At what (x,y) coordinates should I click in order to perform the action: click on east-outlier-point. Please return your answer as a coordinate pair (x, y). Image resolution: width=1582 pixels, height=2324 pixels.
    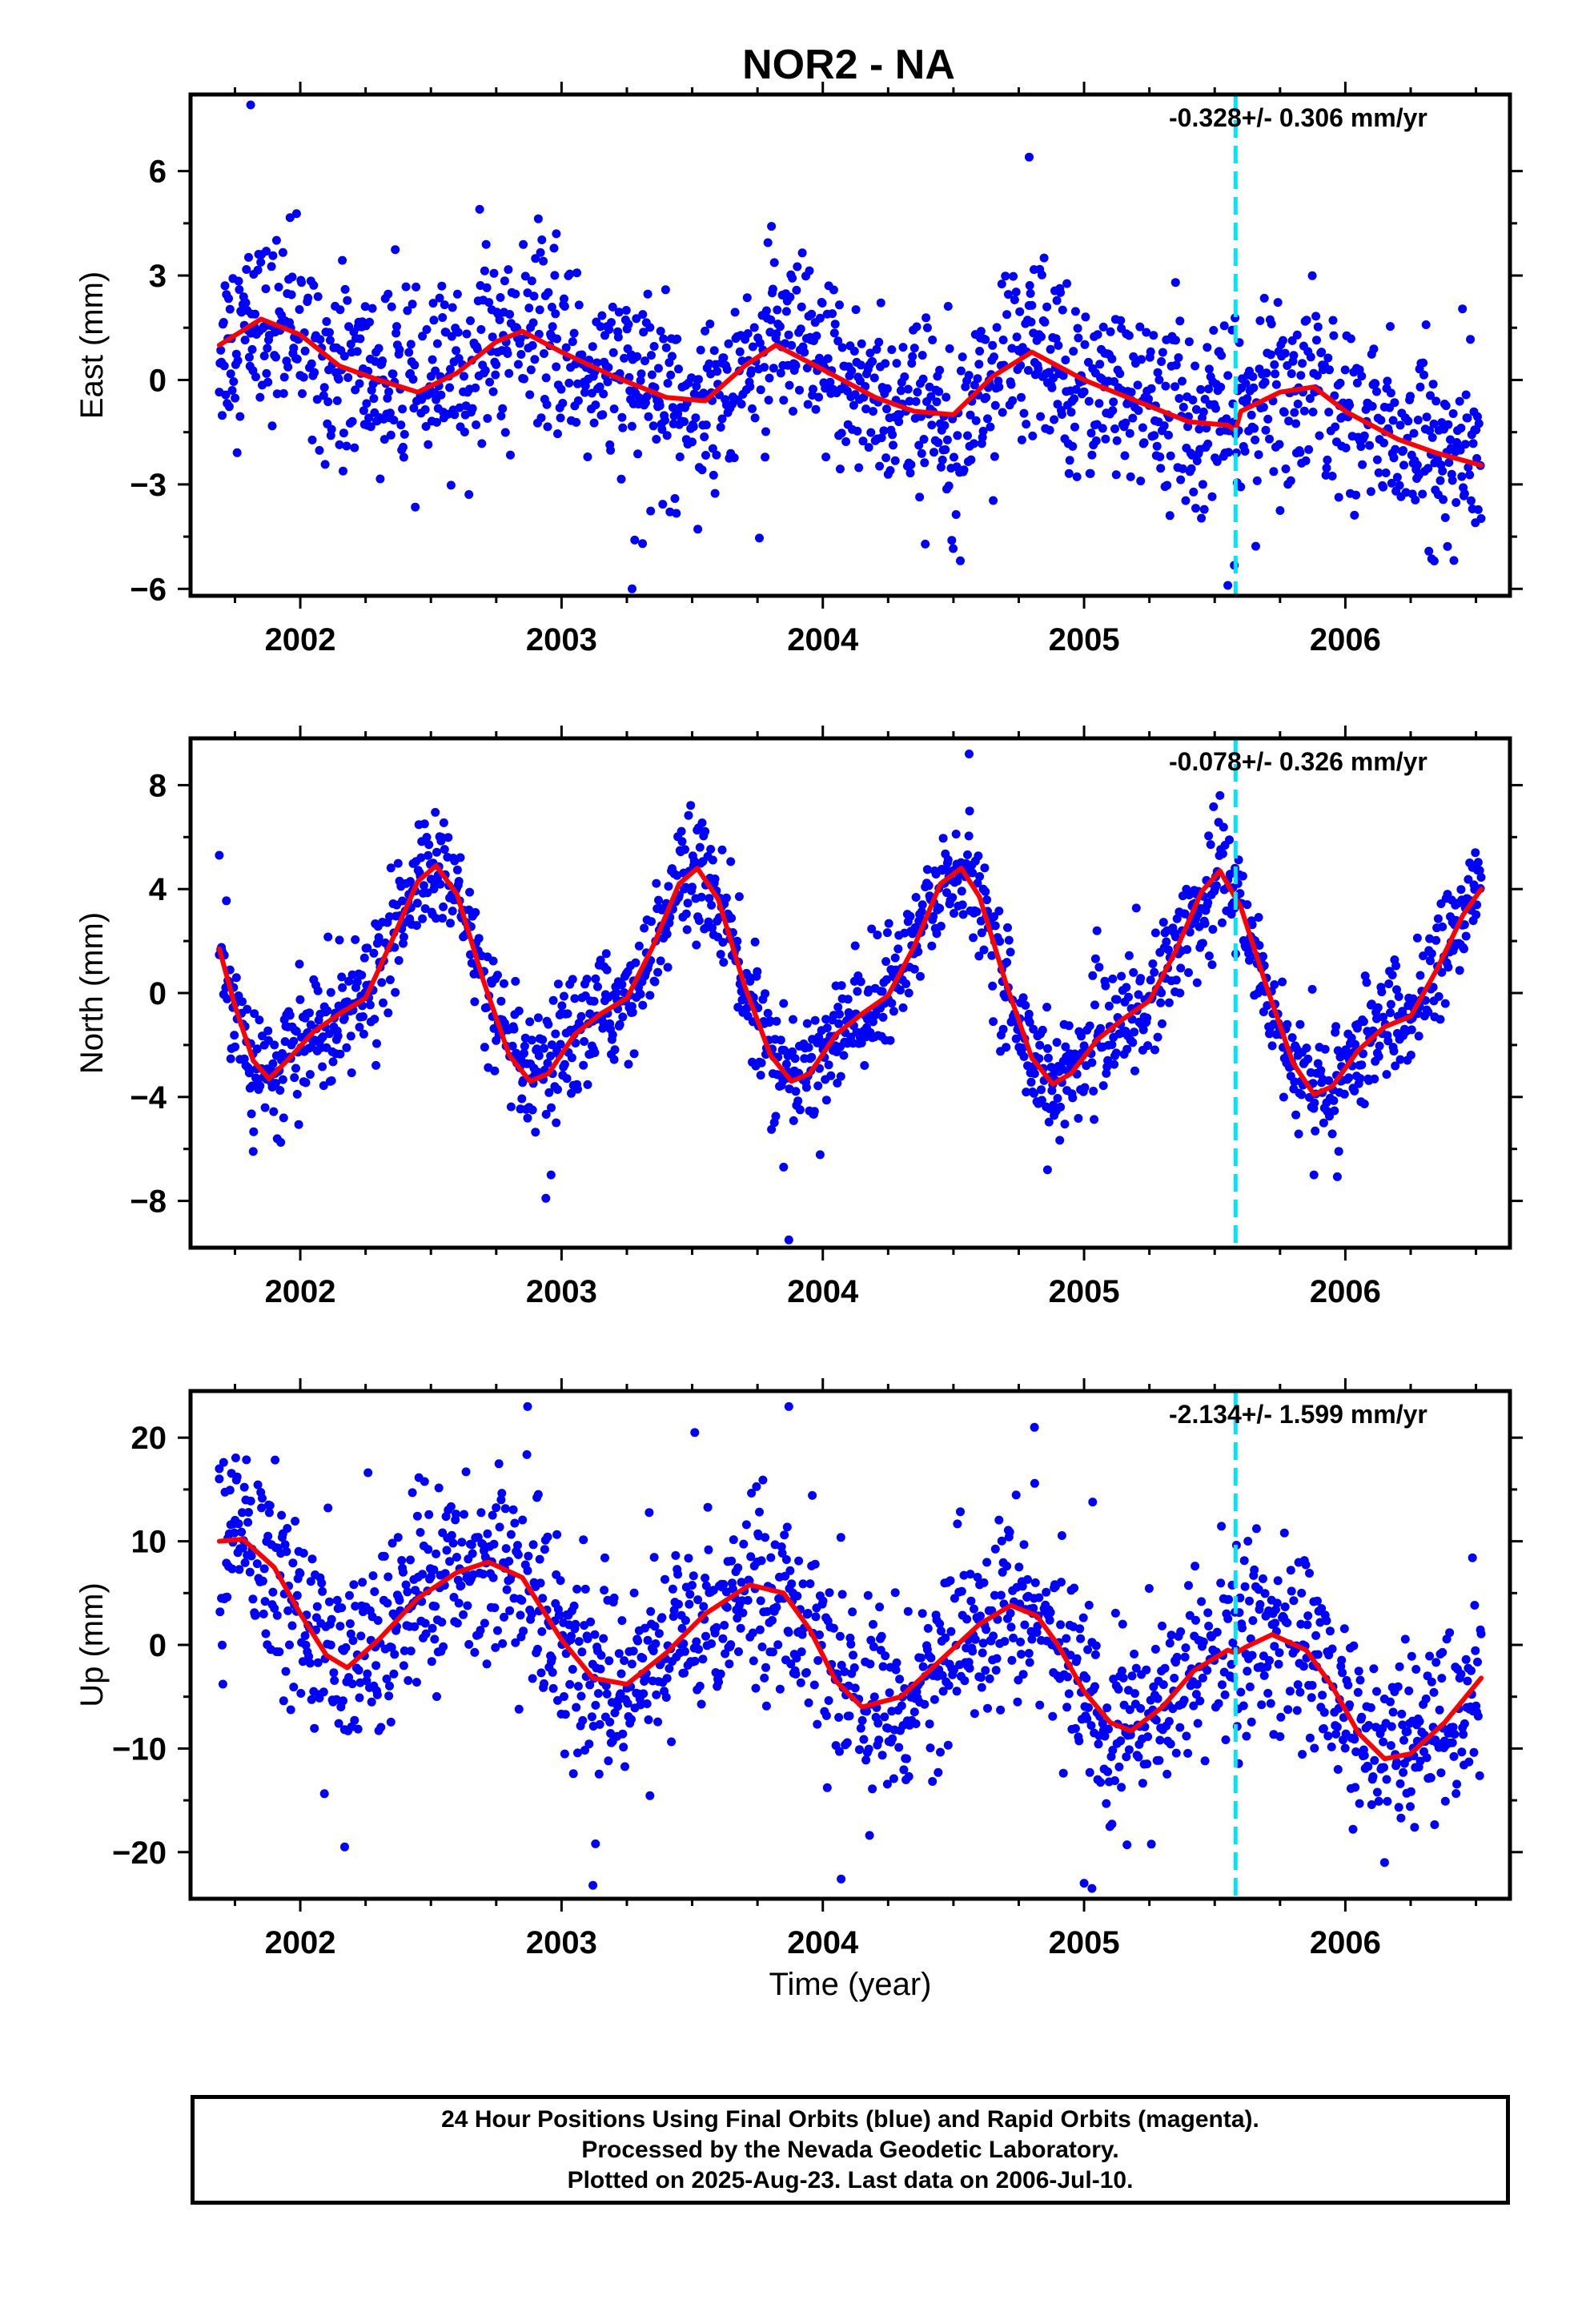
    Looking at the image, I should click on (643, 544).